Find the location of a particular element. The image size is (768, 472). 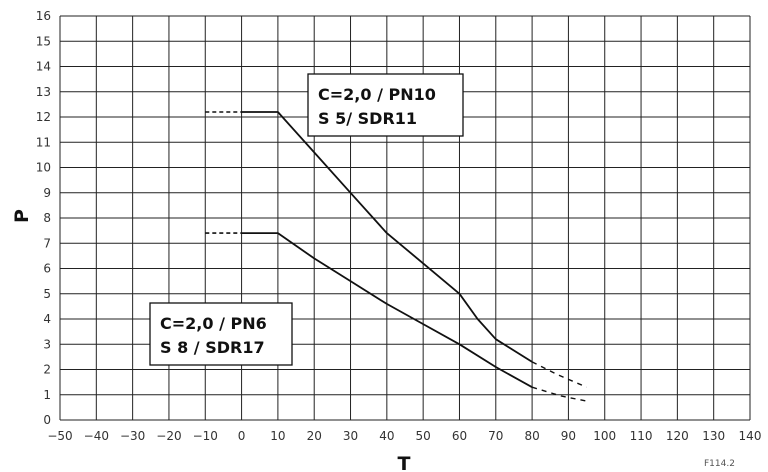

x-tick-label: 50 is located at coordinates (423, 436).